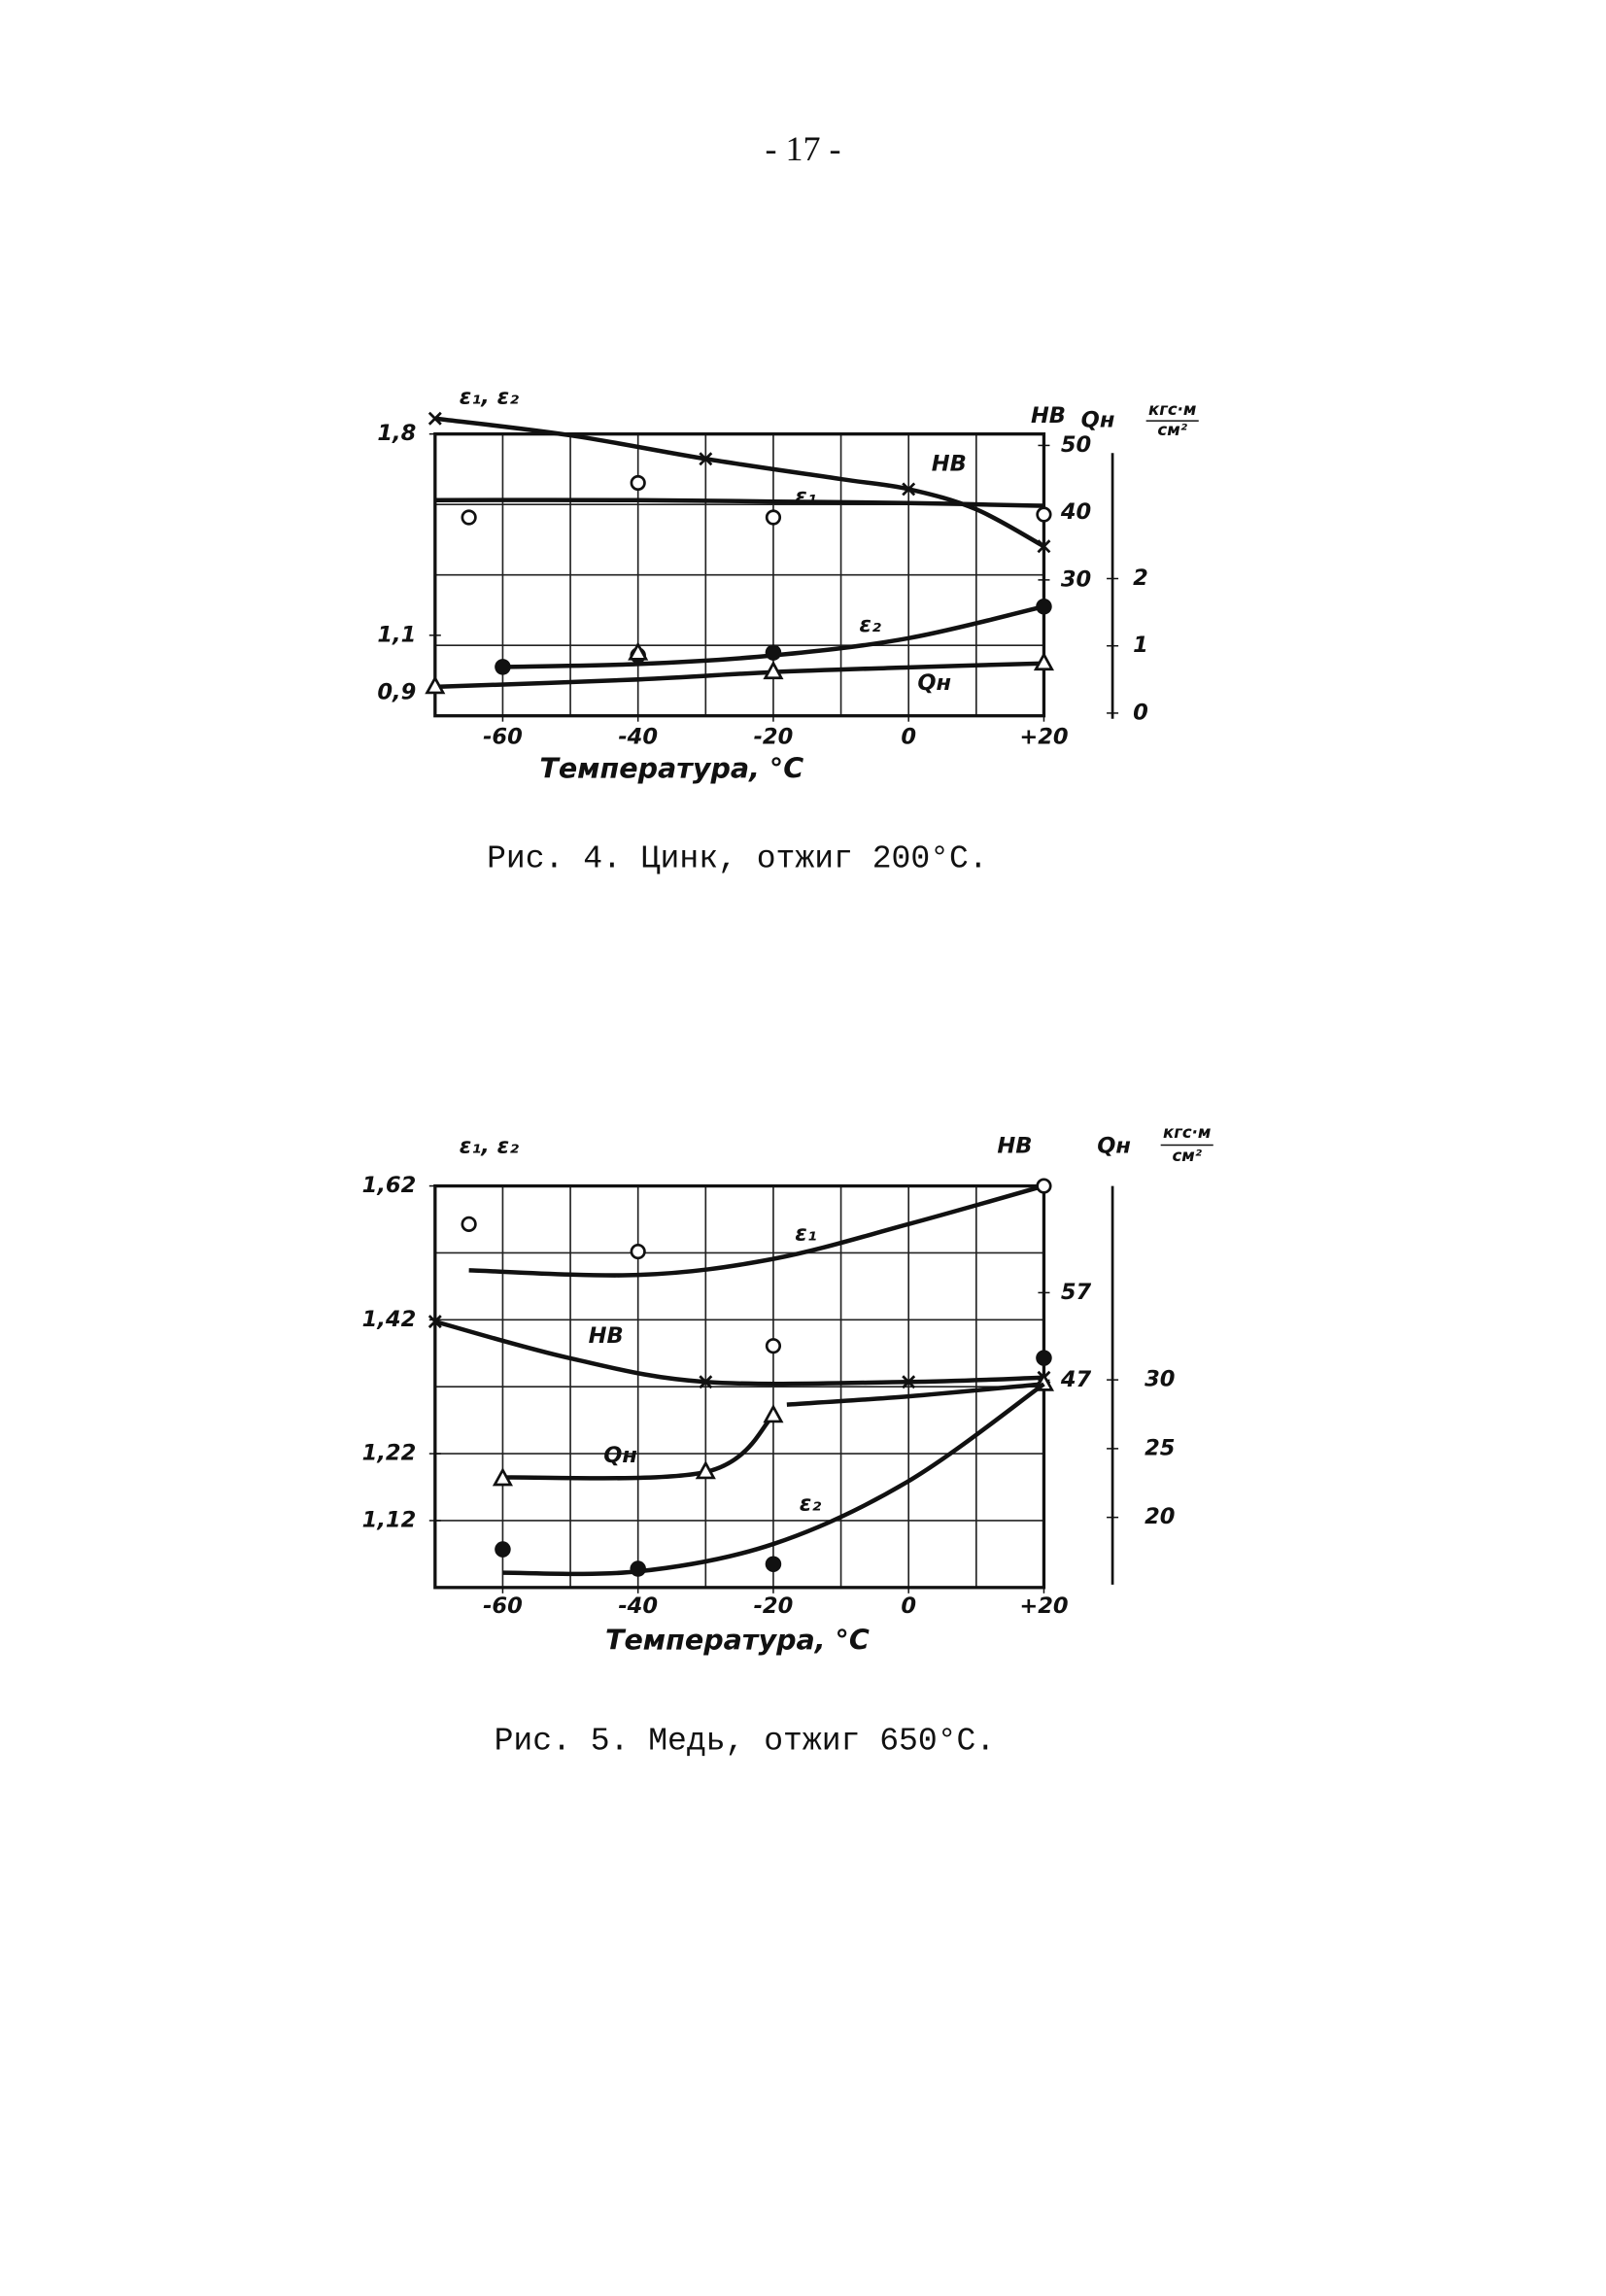 This screenshot has height=2296, width=1606. Describe the element at coordinates (802, 148) in the screenshot. I see `page-number: - 17 -` at that location.